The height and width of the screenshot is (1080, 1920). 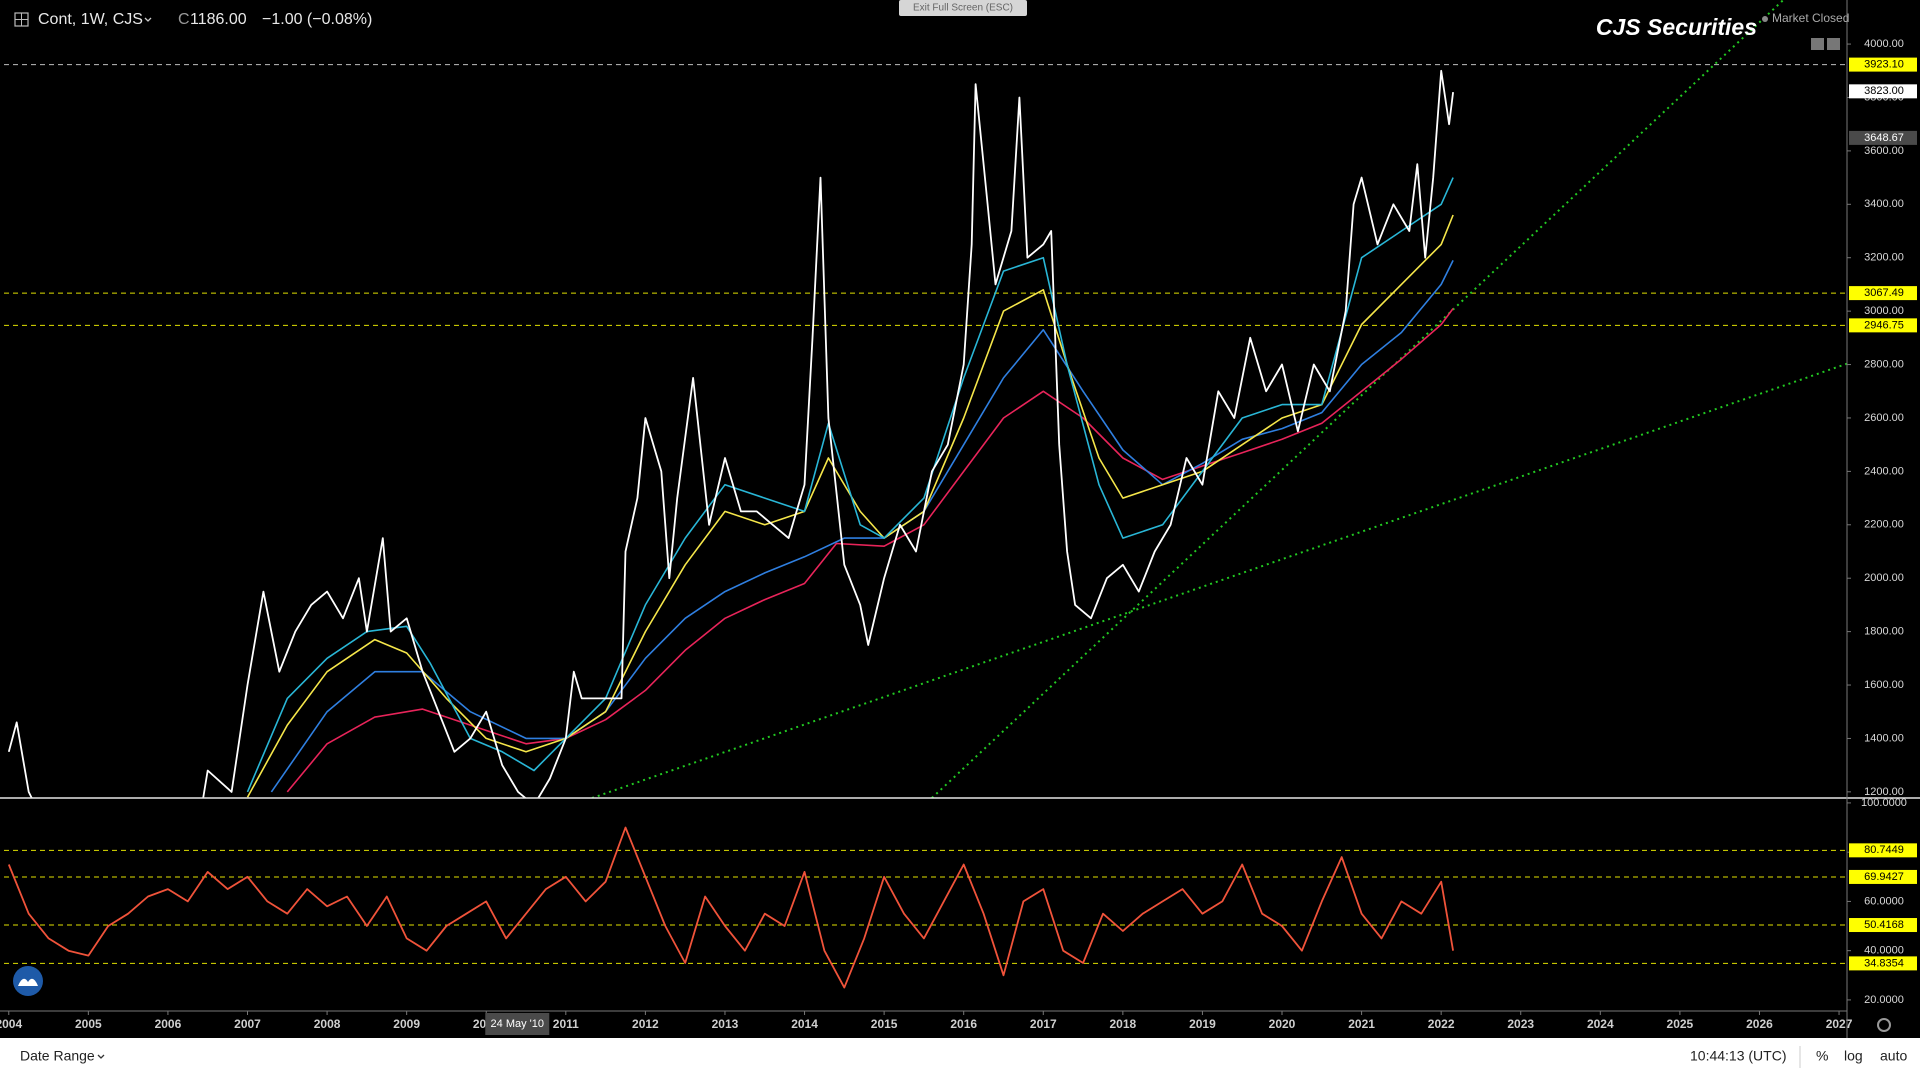 I want to click on percent-toggle: %, so click(x=1822, y=1056).